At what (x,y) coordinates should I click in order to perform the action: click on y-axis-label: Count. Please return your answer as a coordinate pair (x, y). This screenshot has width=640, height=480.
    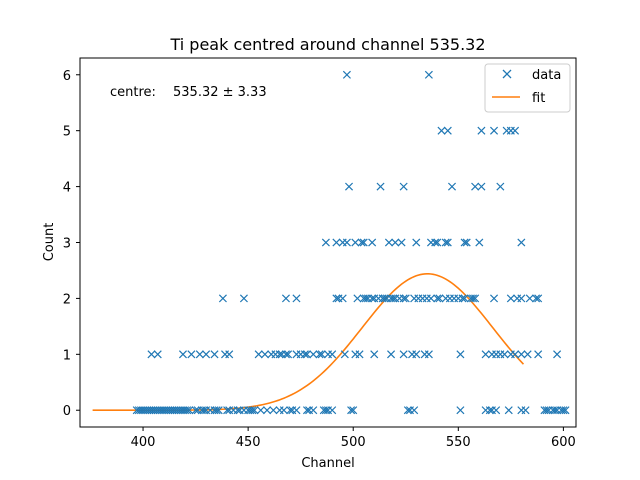
    Looking at the image, I should click on (49, 242).